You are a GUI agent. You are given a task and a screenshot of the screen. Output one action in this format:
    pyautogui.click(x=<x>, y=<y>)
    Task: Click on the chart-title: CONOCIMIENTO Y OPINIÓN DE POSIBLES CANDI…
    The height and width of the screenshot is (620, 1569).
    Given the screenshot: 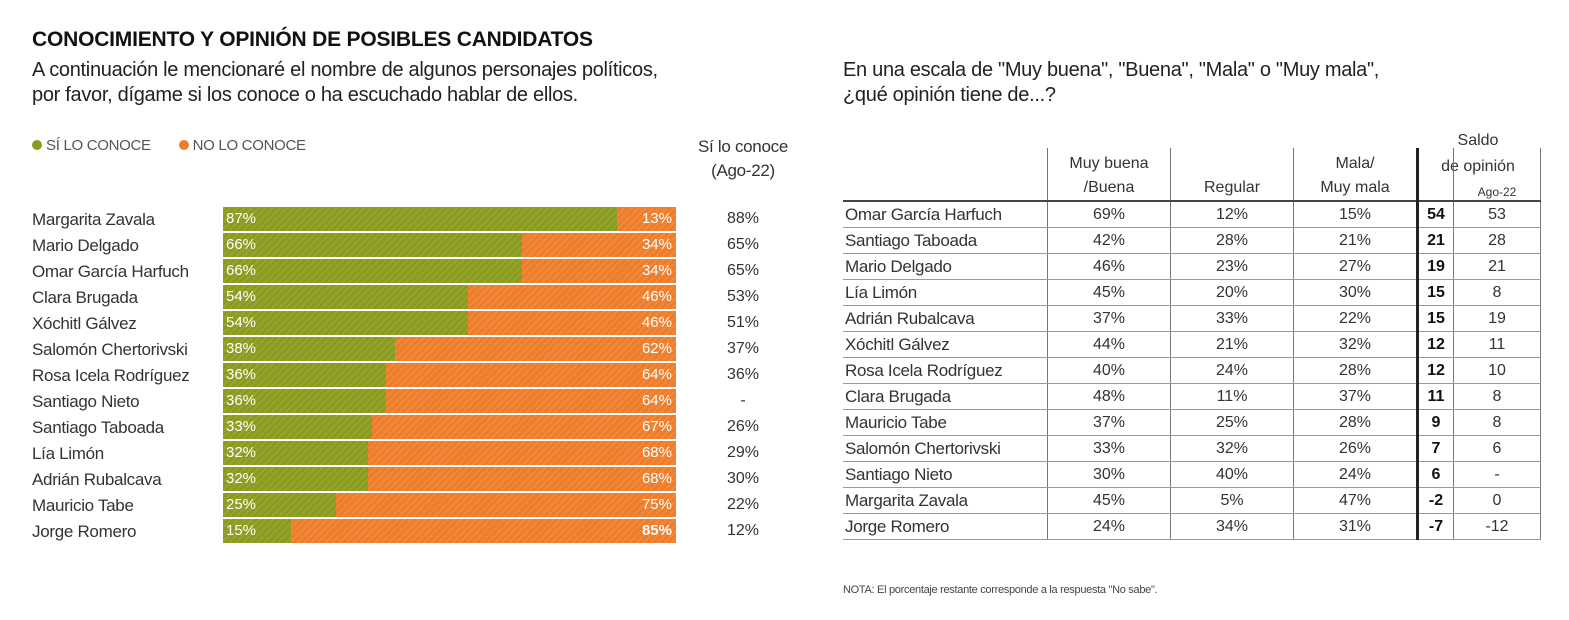 What is the action you would take?
    pyautogui.click(x=312, y=39)
    